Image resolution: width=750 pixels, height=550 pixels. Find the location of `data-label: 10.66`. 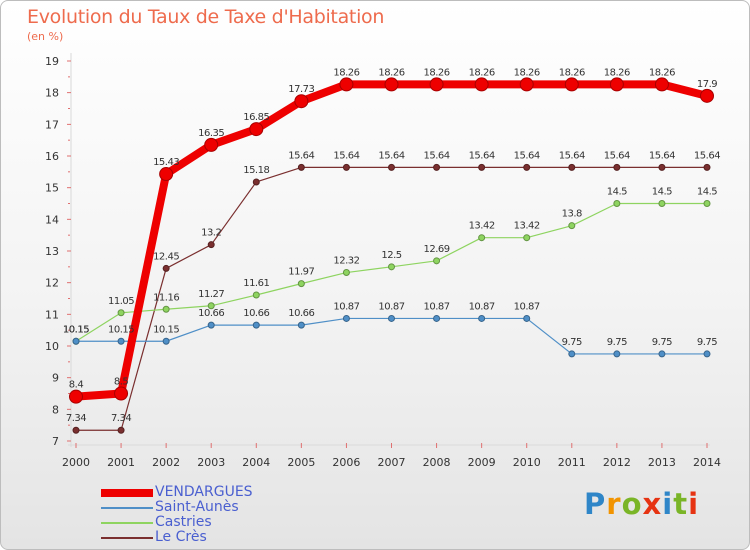

data-label: 10.66 is located at coordinates (256, 313).